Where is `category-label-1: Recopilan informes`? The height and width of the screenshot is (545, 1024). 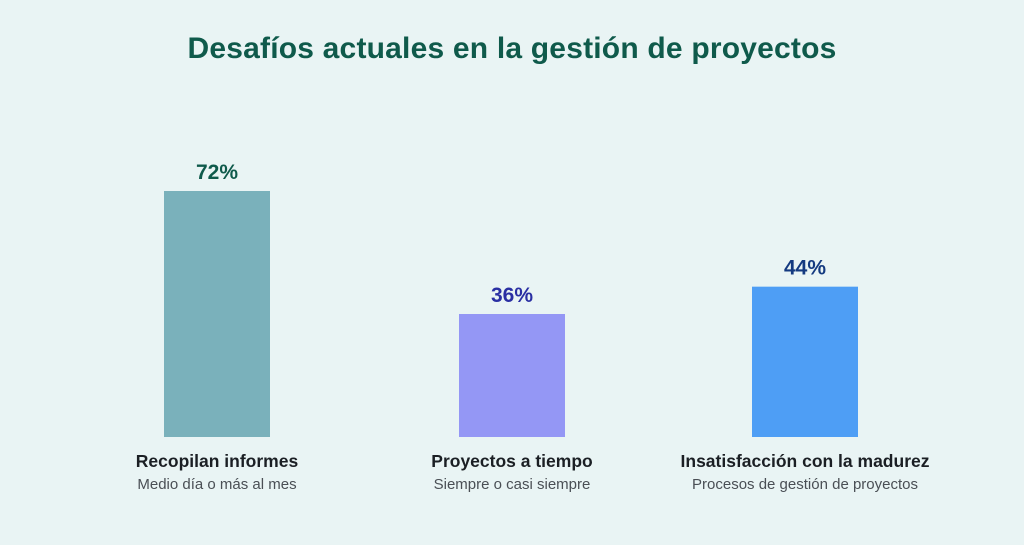 category-label-1: Recopilan informes is located at coordinates (217, 461).